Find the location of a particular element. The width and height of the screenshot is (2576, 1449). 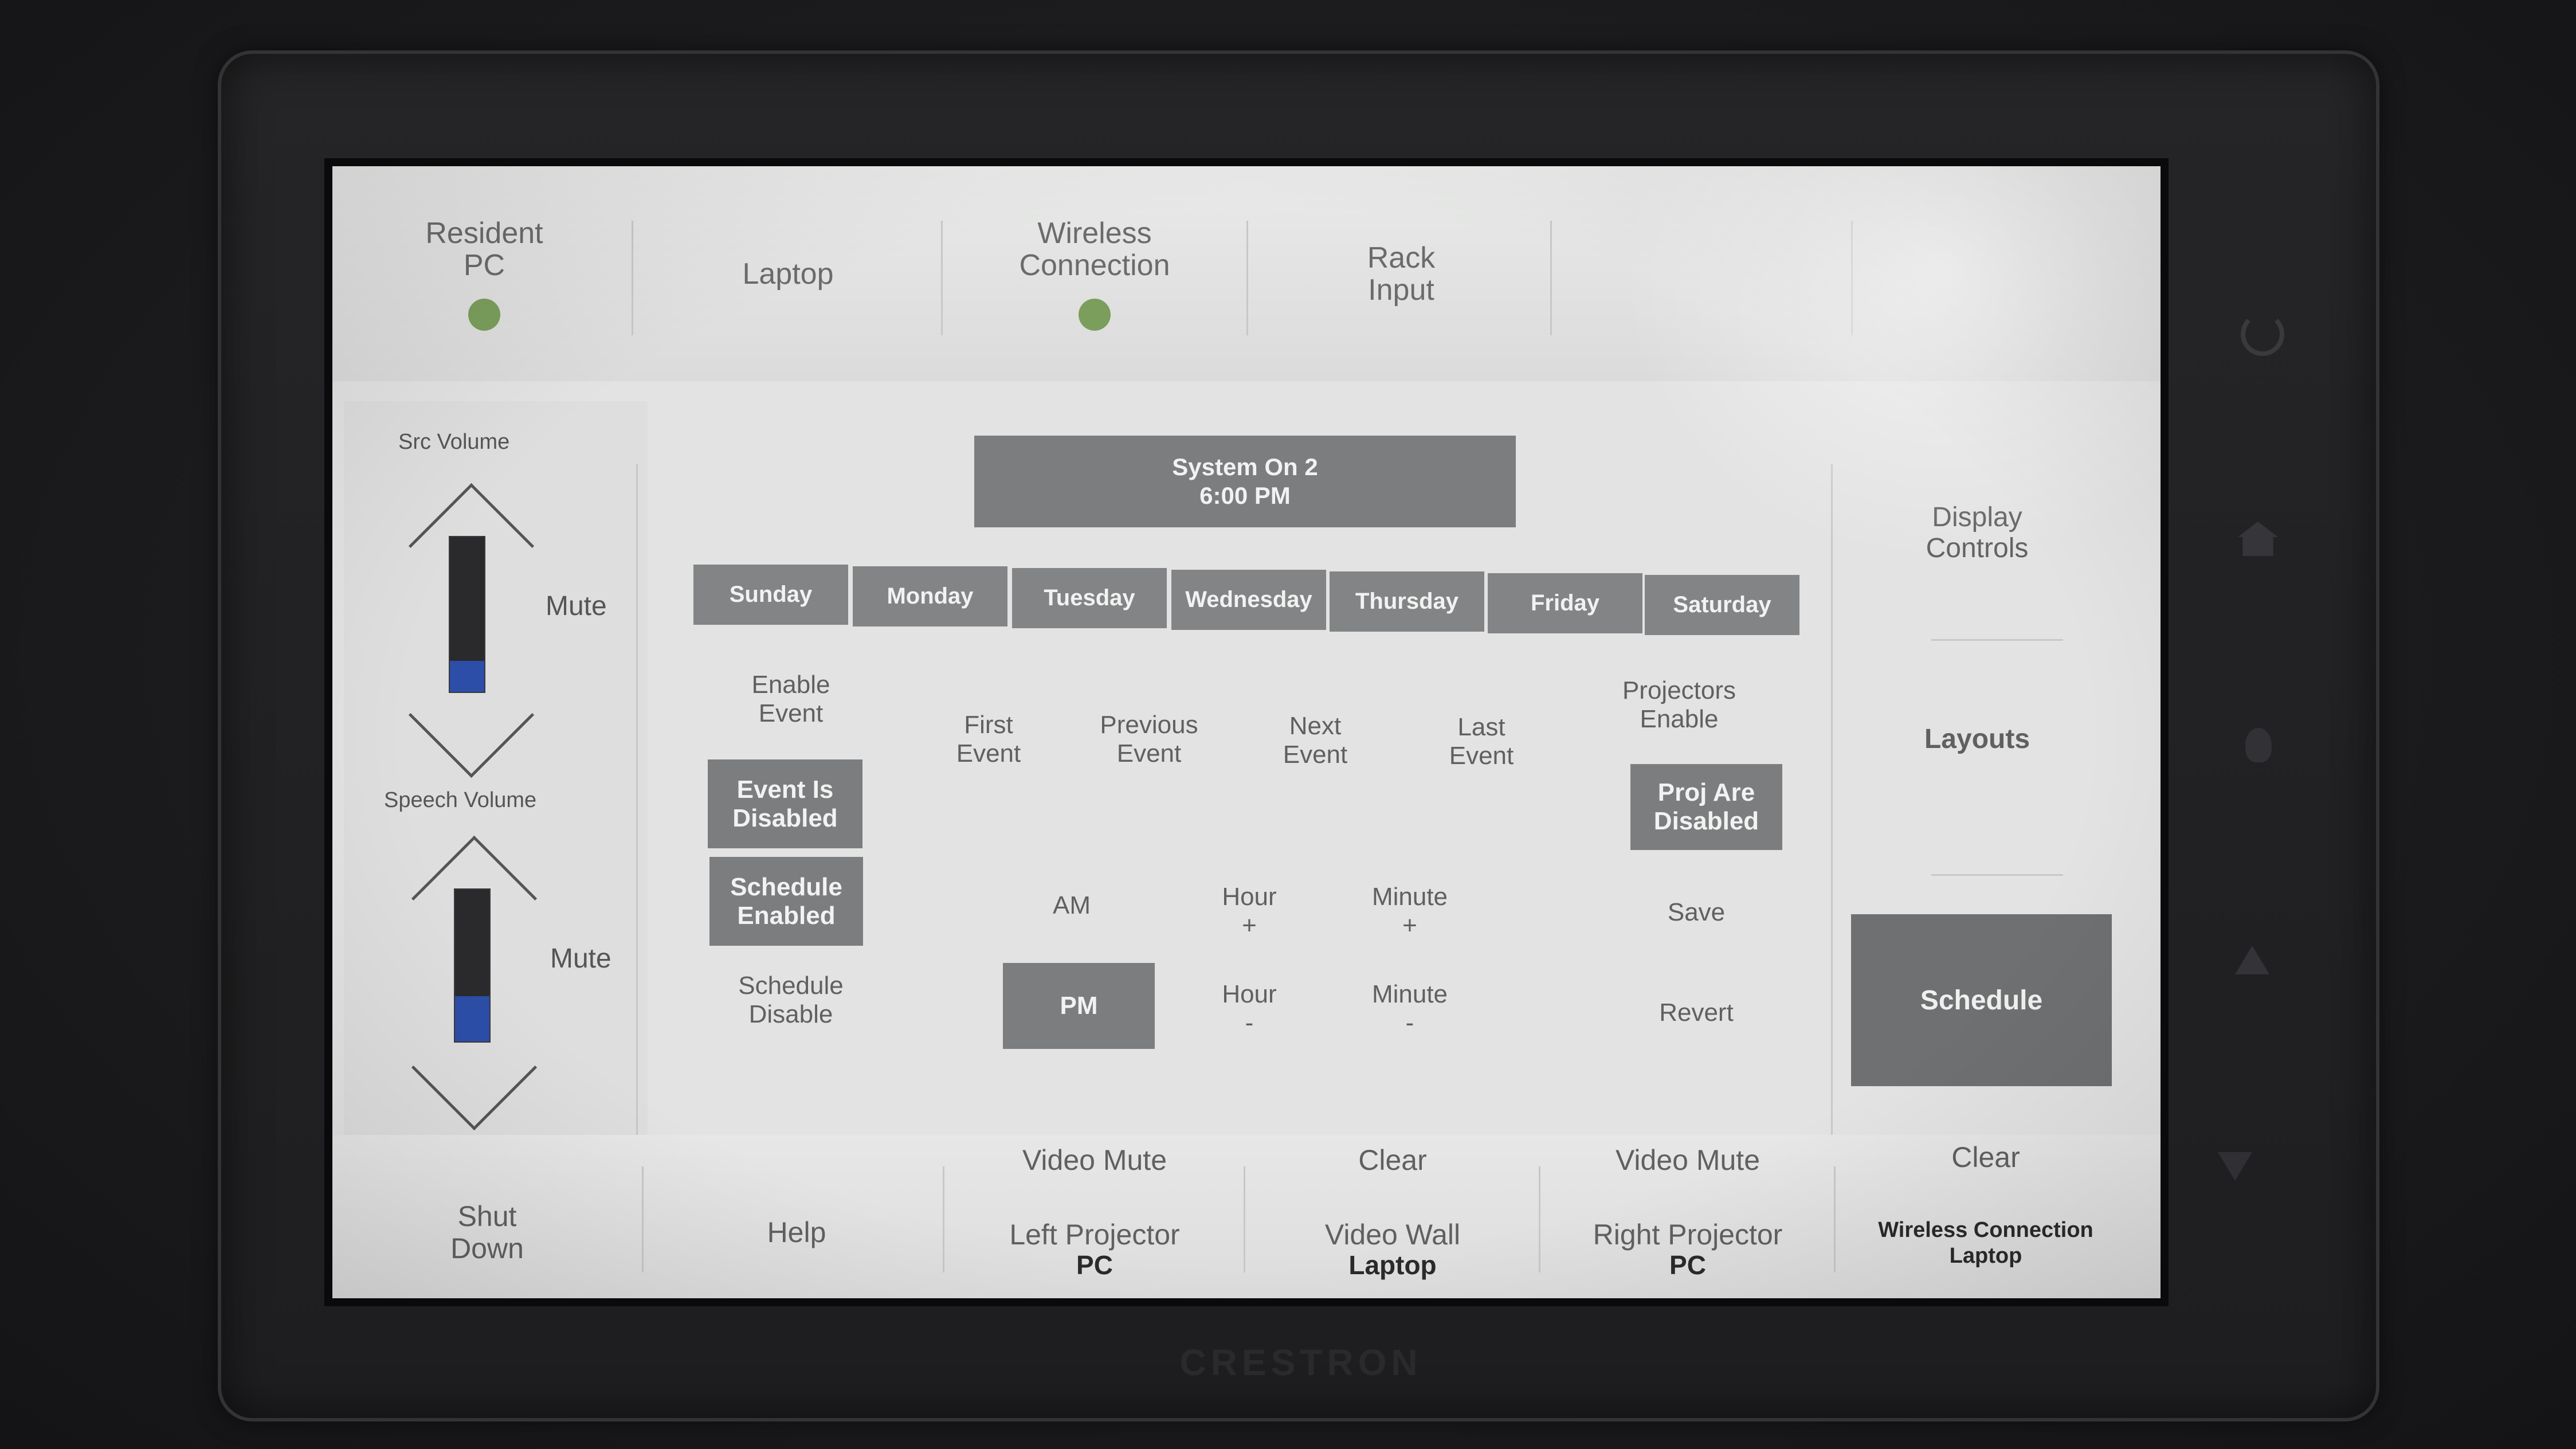

wireless-connection-clear-button: Clear is located at coordinates (1985, 1157).